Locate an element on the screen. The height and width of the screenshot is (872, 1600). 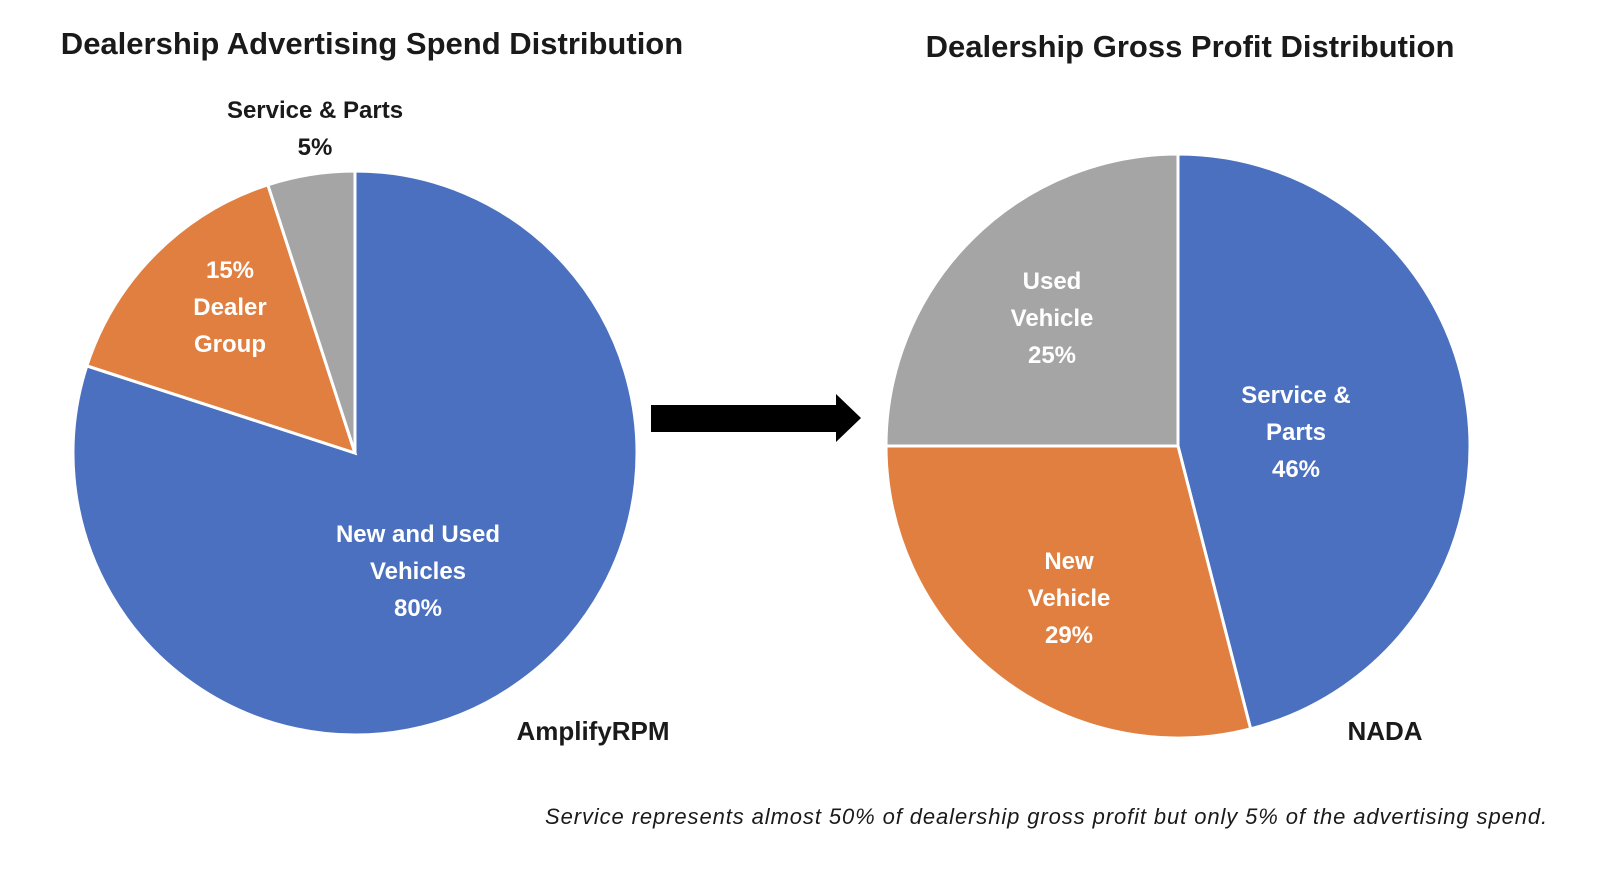
pie-slice-dealer-group is located at coordinates (221, 319).